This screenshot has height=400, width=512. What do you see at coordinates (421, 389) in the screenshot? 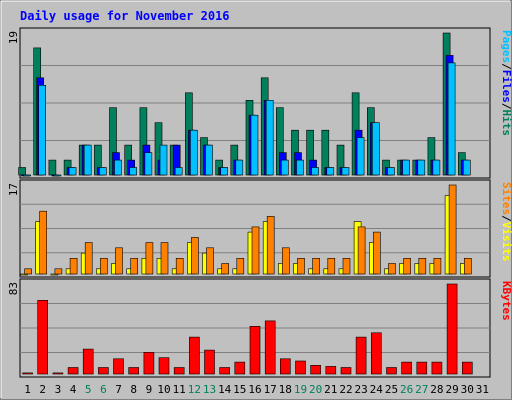
I see `day-label-27: 27` at bounding box center [421, 389].